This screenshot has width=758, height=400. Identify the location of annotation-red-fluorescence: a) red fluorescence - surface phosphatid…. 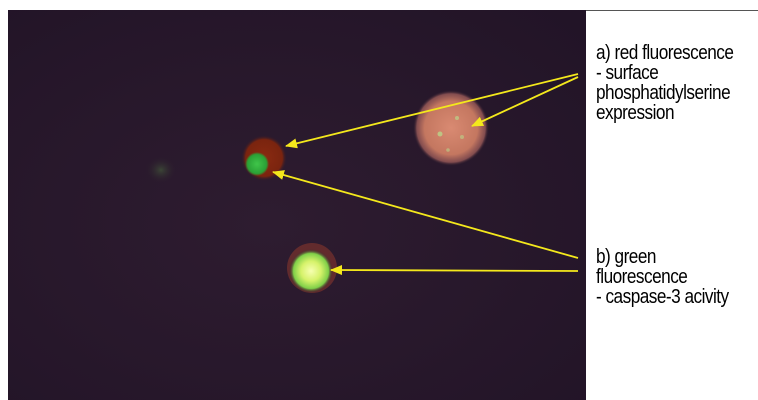
(665, 83).